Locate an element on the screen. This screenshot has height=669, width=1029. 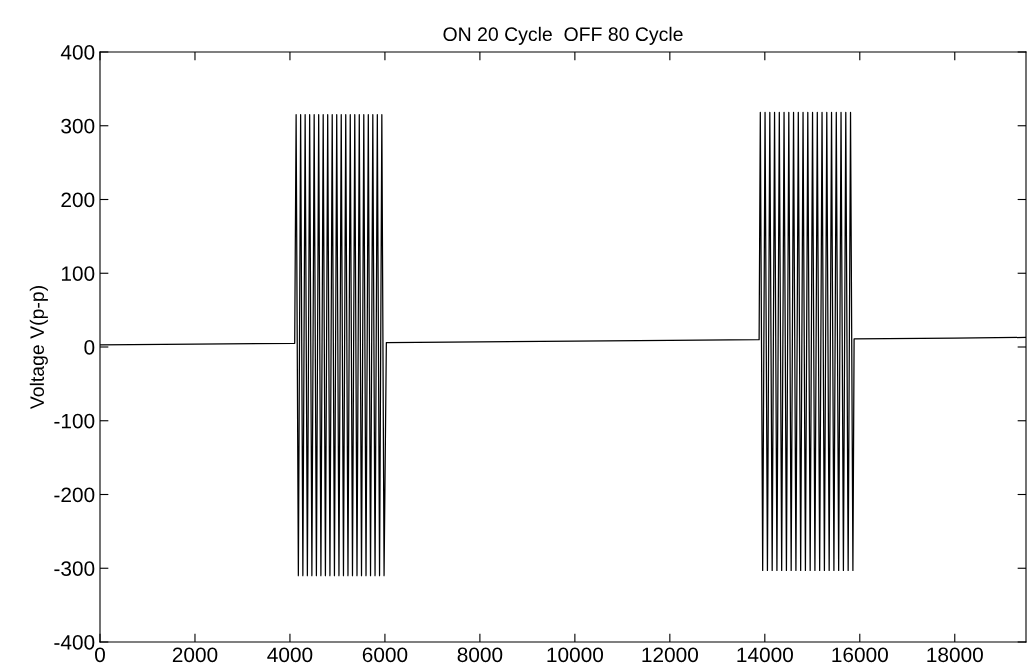
x-tick-label: 10000 is located at coordinates (575, 655).